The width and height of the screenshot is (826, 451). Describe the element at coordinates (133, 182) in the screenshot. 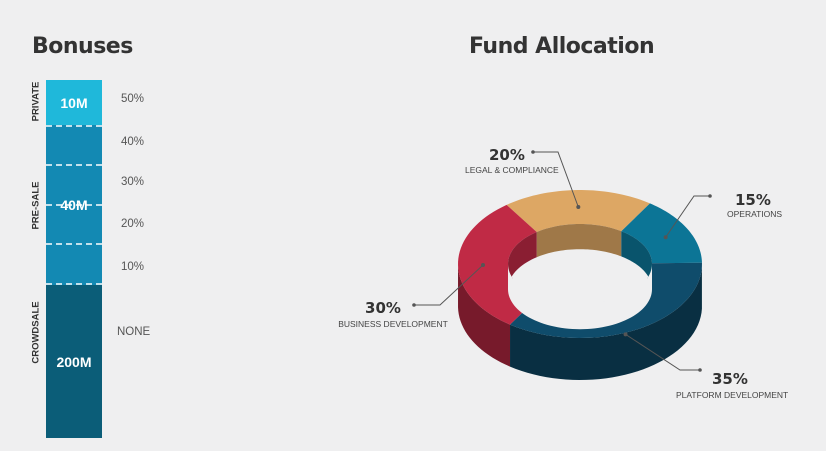

I see `bonus-percent: 30%` at that location.